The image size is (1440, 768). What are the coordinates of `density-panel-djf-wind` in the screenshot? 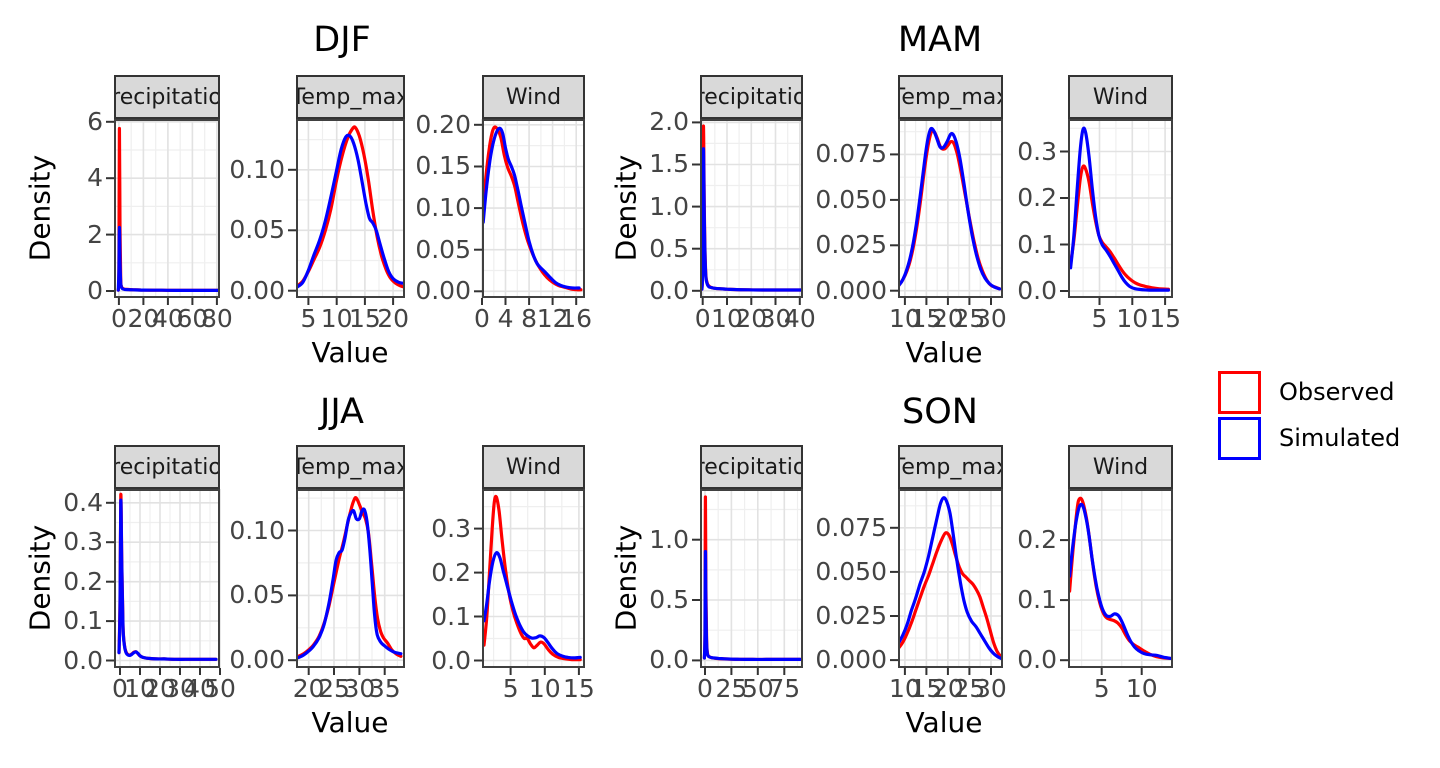 It's located at (529, 212).